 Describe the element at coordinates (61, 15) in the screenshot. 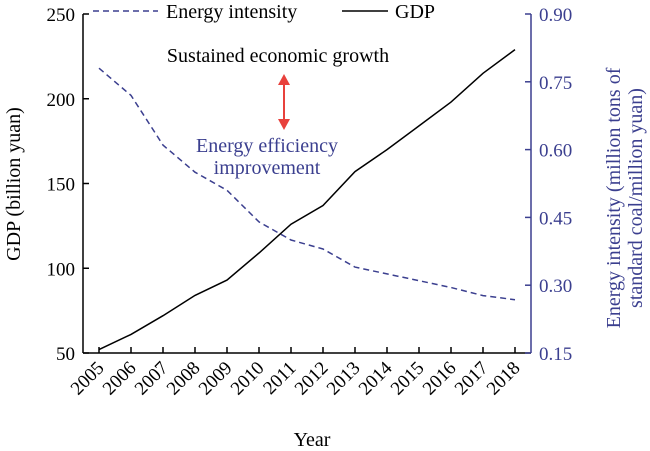

I see `left-tick-label: 250` at that location.